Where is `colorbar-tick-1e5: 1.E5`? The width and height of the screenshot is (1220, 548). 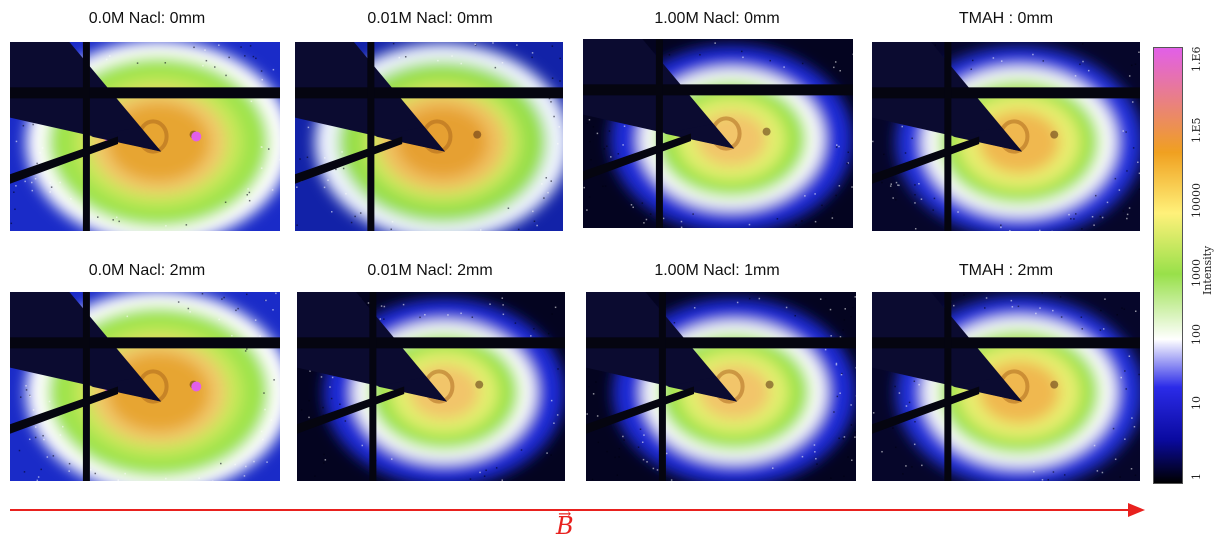
colorbar-tick-1e5: 1.E5 is located at coordinates (1196, 130).